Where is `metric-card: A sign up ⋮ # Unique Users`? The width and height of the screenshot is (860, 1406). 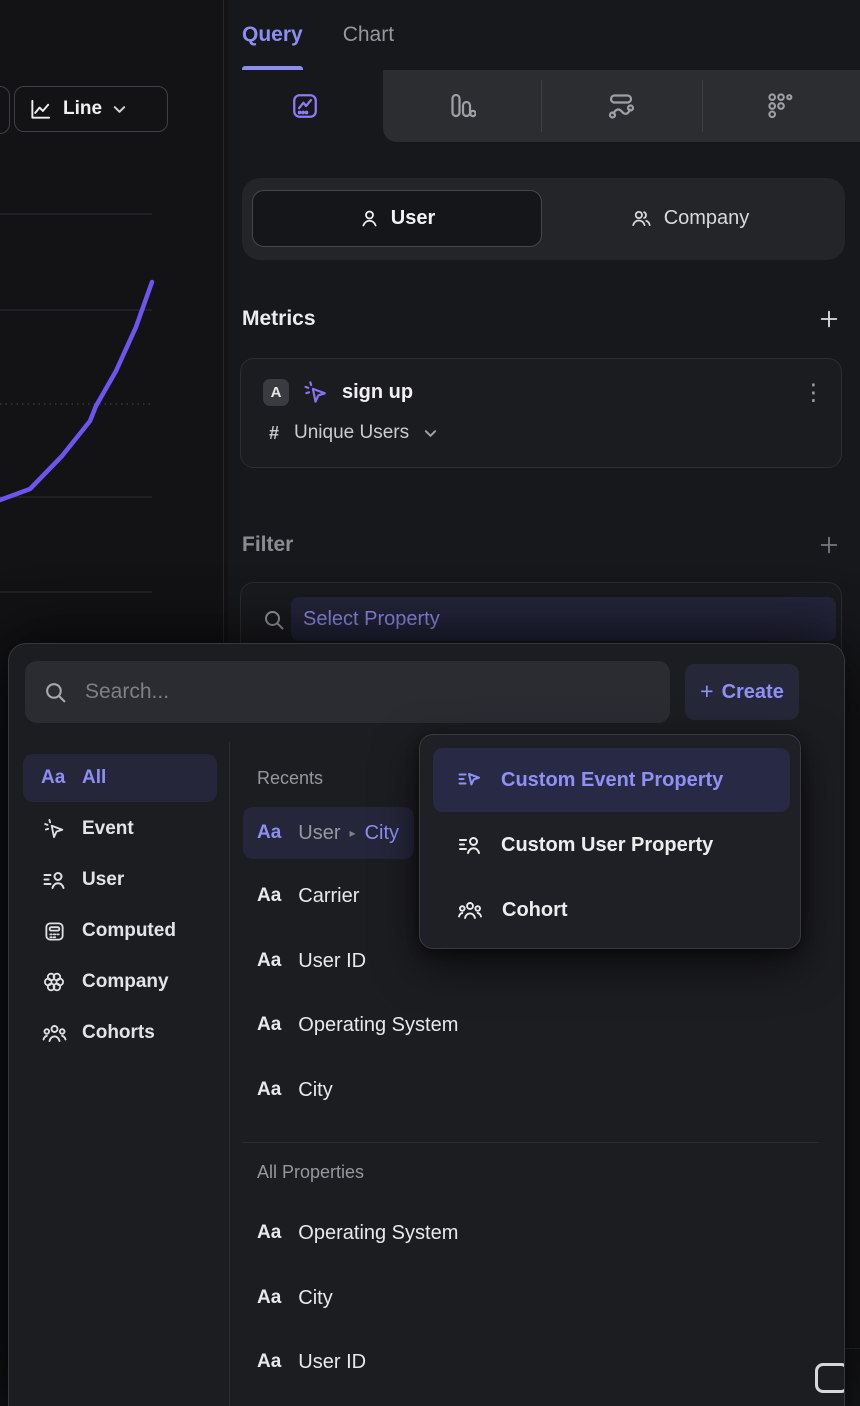 metric-card: A sign up ⋮ # Unique Users is located at coordinates (541, 413).